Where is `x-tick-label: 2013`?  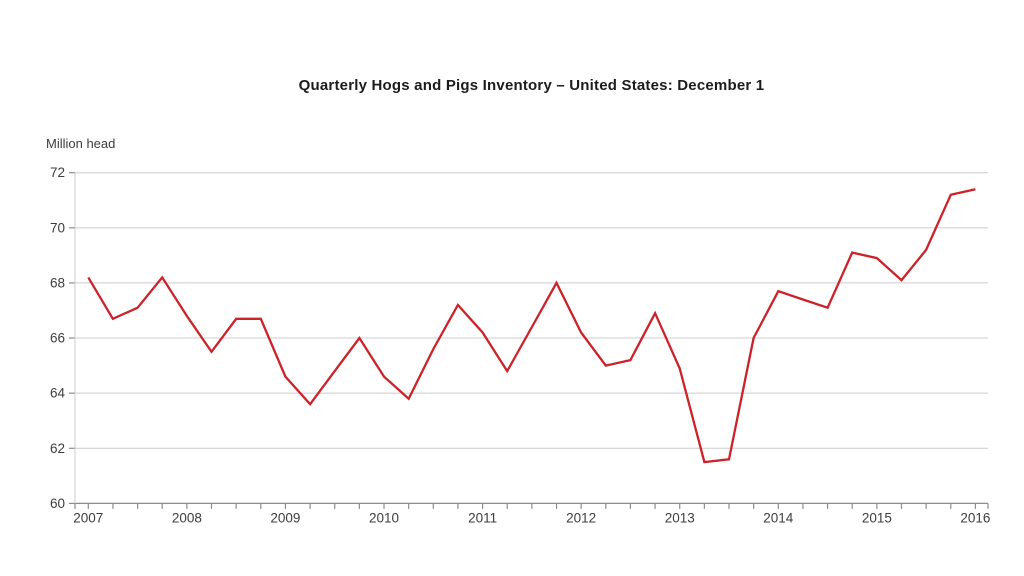 x-tick-label: 2013 is located at coordinates (680, 517).